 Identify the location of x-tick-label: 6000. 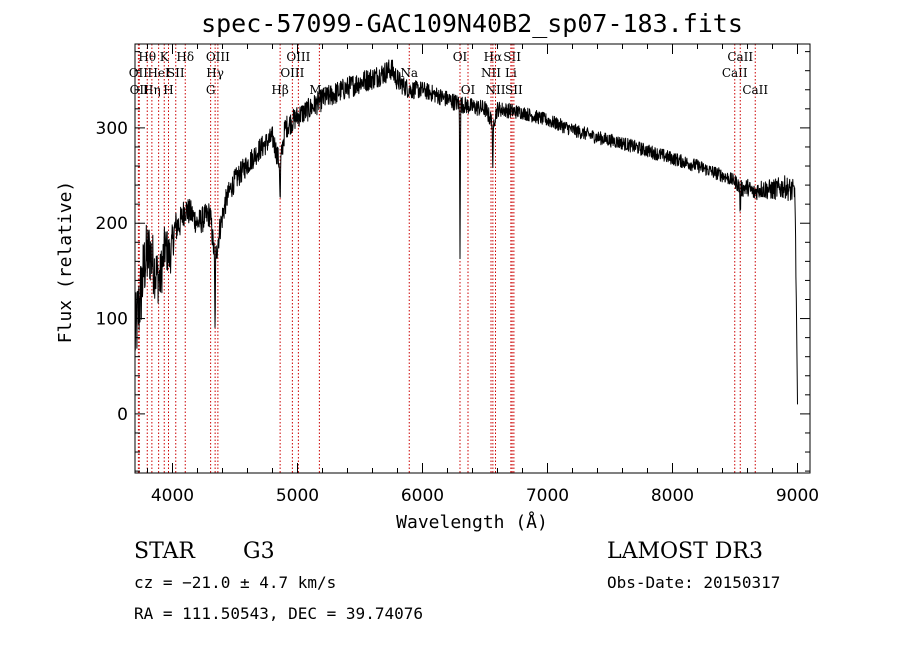
(422, 496).